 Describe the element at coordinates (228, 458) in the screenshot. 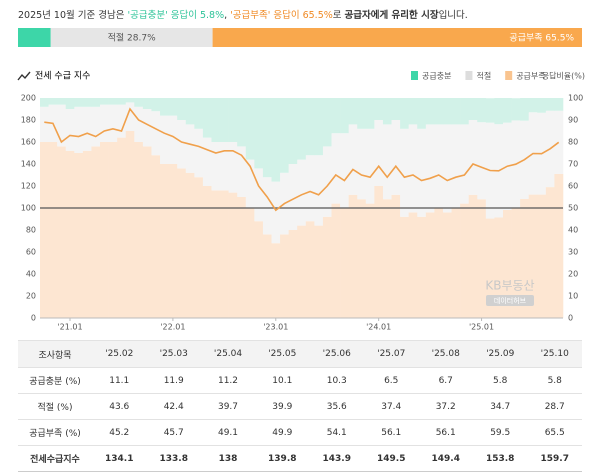

I see `table-cell: 138` at that location.